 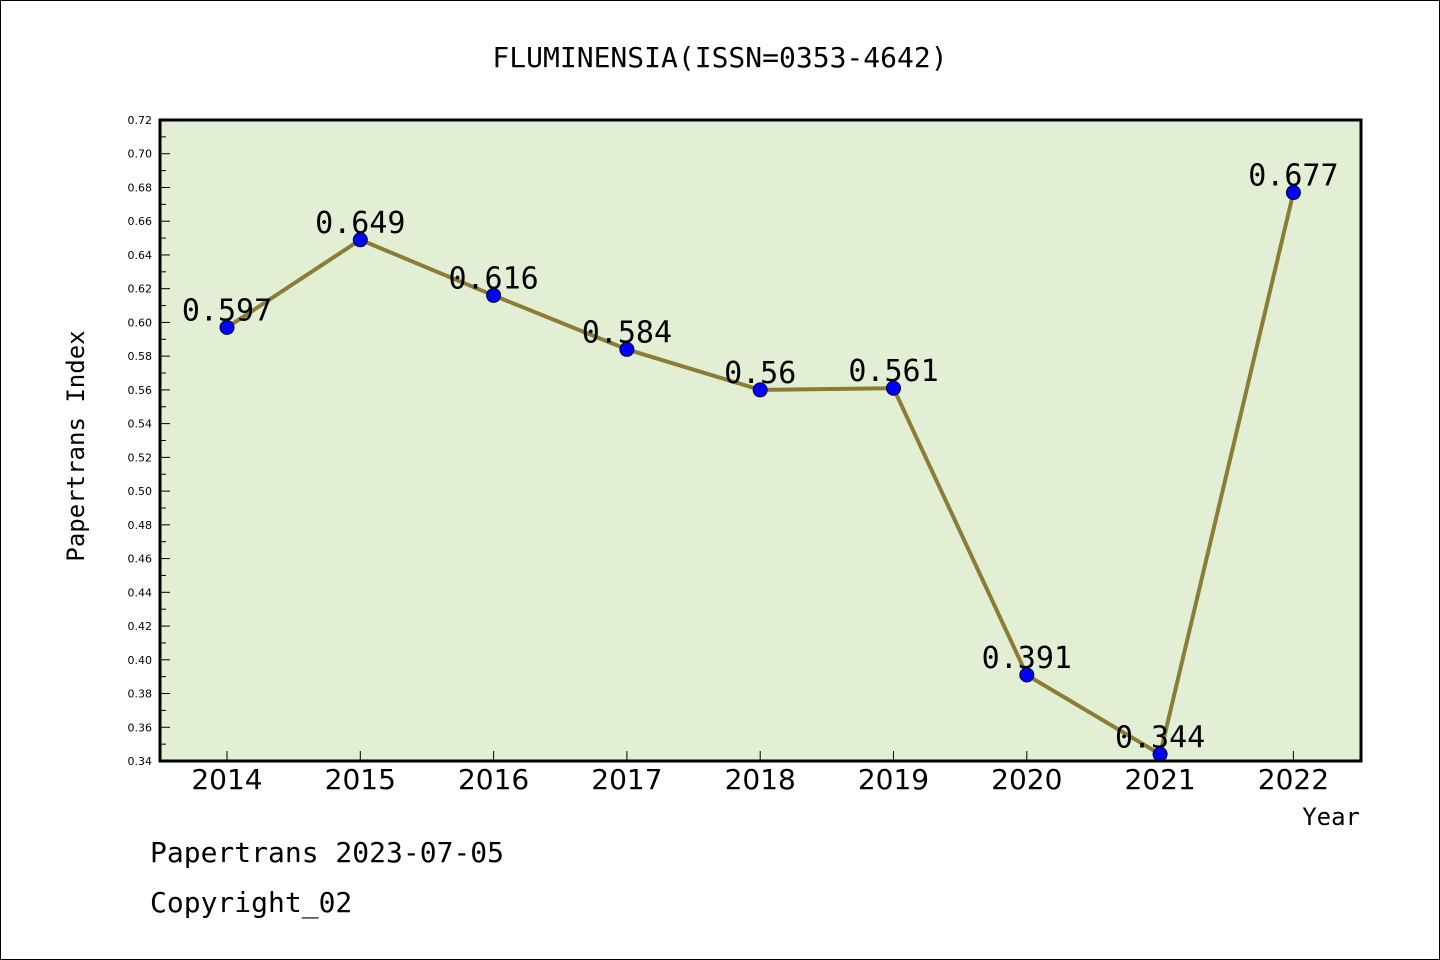 What do you see at coordinates (140, 221) in the screenshot?
I see `y-tick-label: 0.66` at bounding box center [140, 221].